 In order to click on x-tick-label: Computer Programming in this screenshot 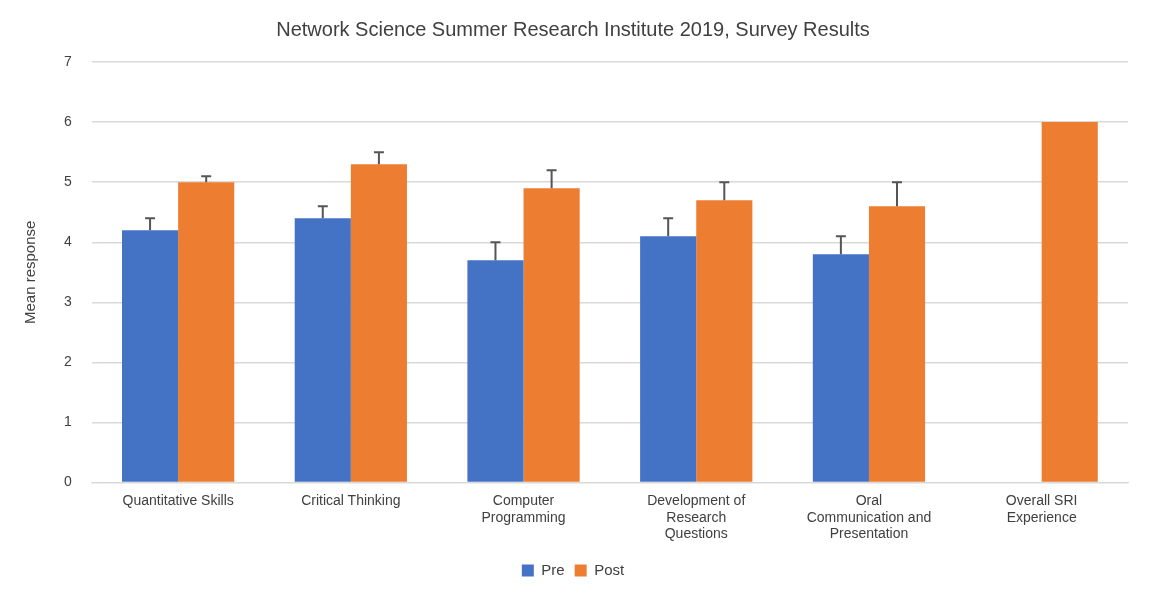, I will do `click(523, 508)`.